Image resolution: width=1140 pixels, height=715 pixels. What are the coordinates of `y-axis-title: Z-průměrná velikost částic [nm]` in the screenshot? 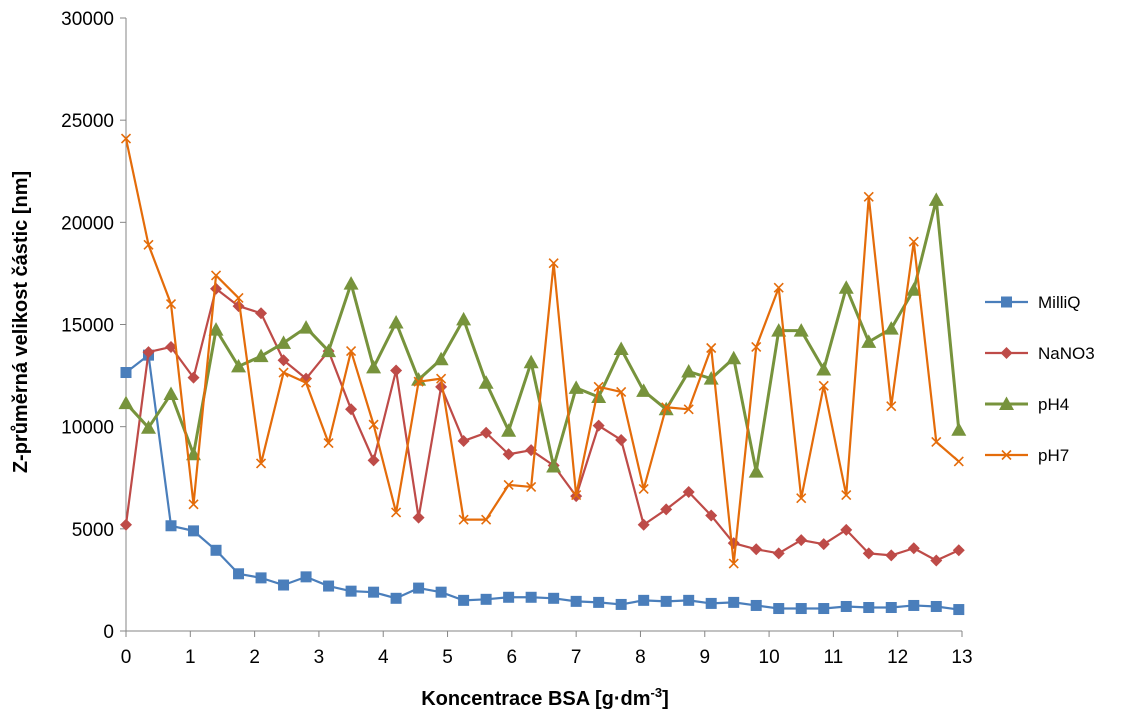 It's located at (21, 322).